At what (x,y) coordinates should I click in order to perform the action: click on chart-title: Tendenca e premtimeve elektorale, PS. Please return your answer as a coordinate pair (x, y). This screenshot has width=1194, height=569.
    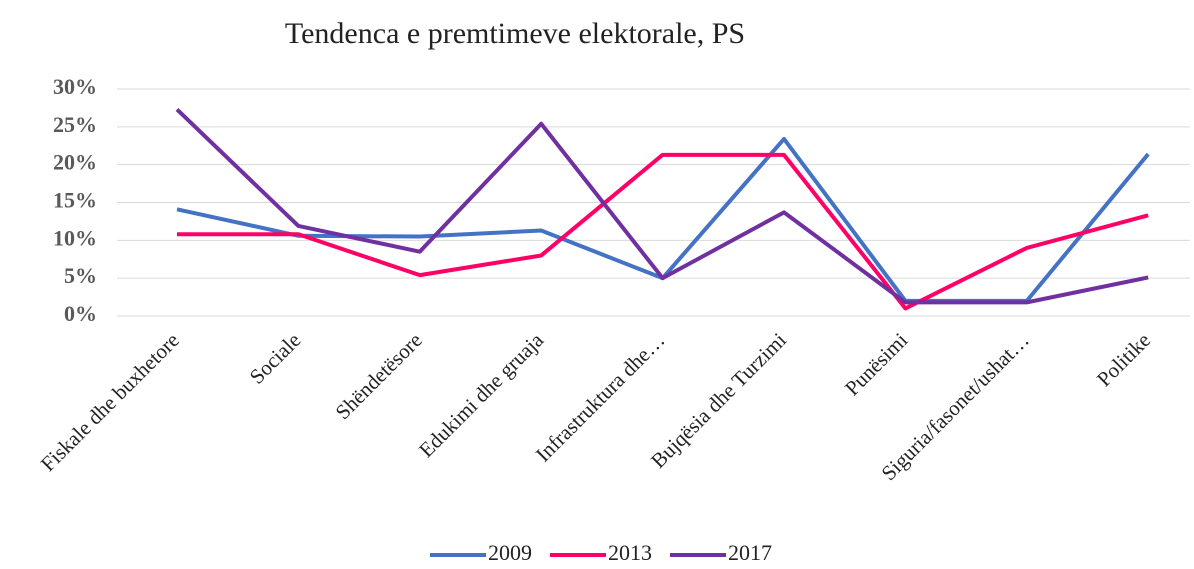
    Looking at the image, I should click on (515, 33).